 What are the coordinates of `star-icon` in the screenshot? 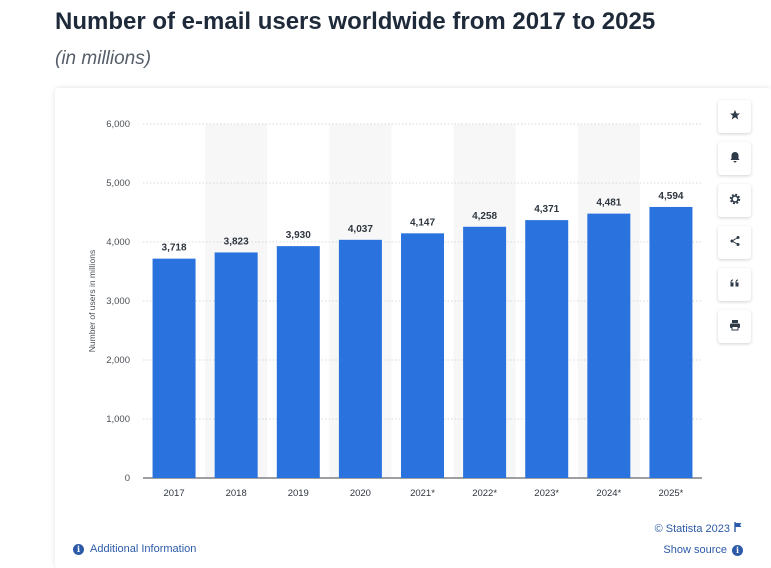 It's located at (735, 117).